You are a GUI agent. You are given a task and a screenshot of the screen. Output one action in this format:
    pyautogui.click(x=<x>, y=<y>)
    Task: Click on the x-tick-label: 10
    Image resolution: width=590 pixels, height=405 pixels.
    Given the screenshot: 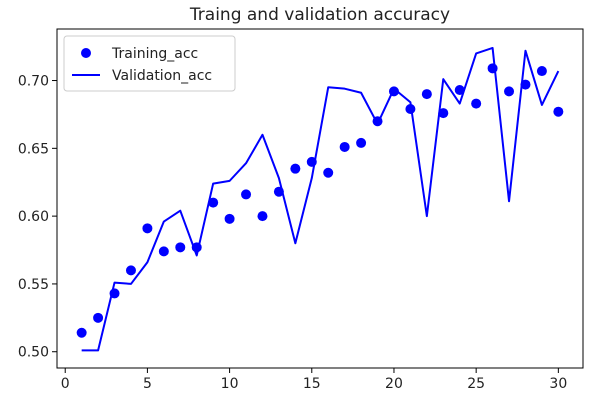 What is the action you would take?
    pyautogui.click(x=230, y=384)
    